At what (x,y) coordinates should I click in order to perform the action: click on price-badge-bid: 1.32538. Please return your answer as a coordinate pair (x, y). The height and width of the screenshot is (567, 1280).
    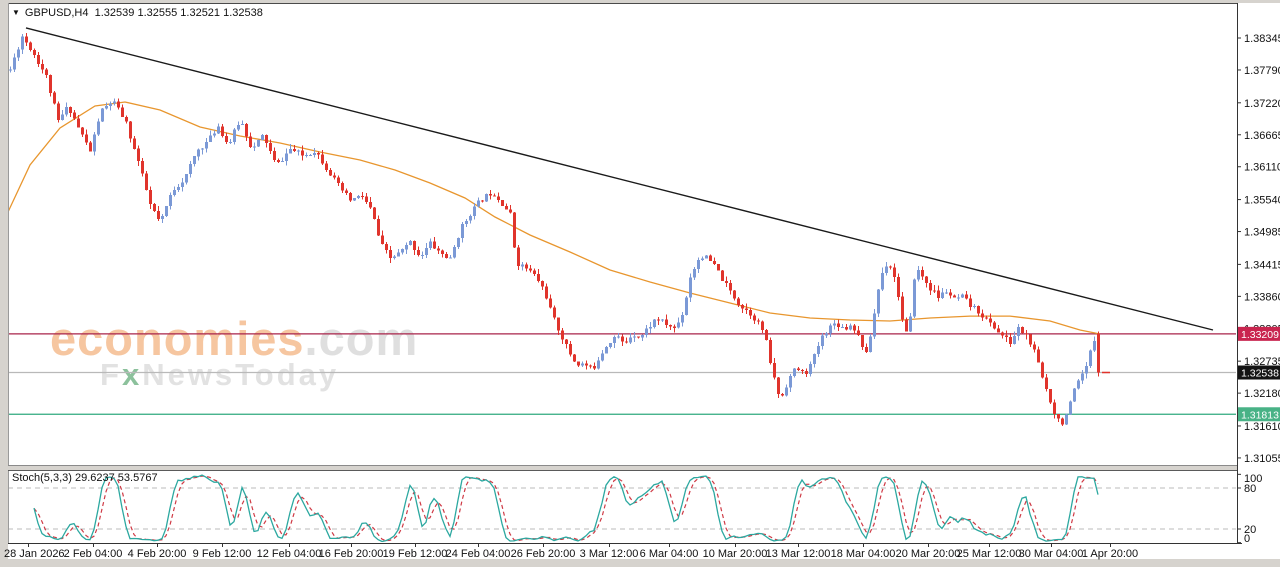
    Looking at the image, I should click on (1259, 372).